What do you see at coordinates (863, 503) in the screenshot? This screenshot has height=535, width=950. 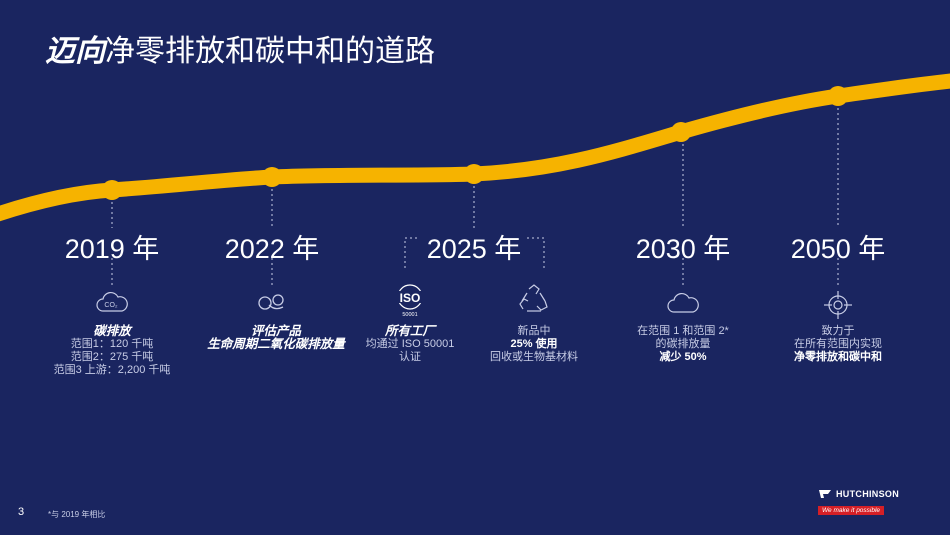 I see `hutchinson-logo: HUTCHINSON We make it possible` at bounding box center [863, 503].